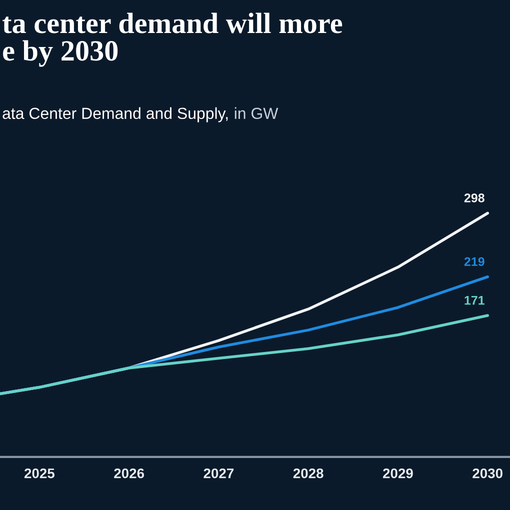  Describe the element at coordinates (397, 473) in the screenshot. I see `x-tick-label: 2029` at that location.